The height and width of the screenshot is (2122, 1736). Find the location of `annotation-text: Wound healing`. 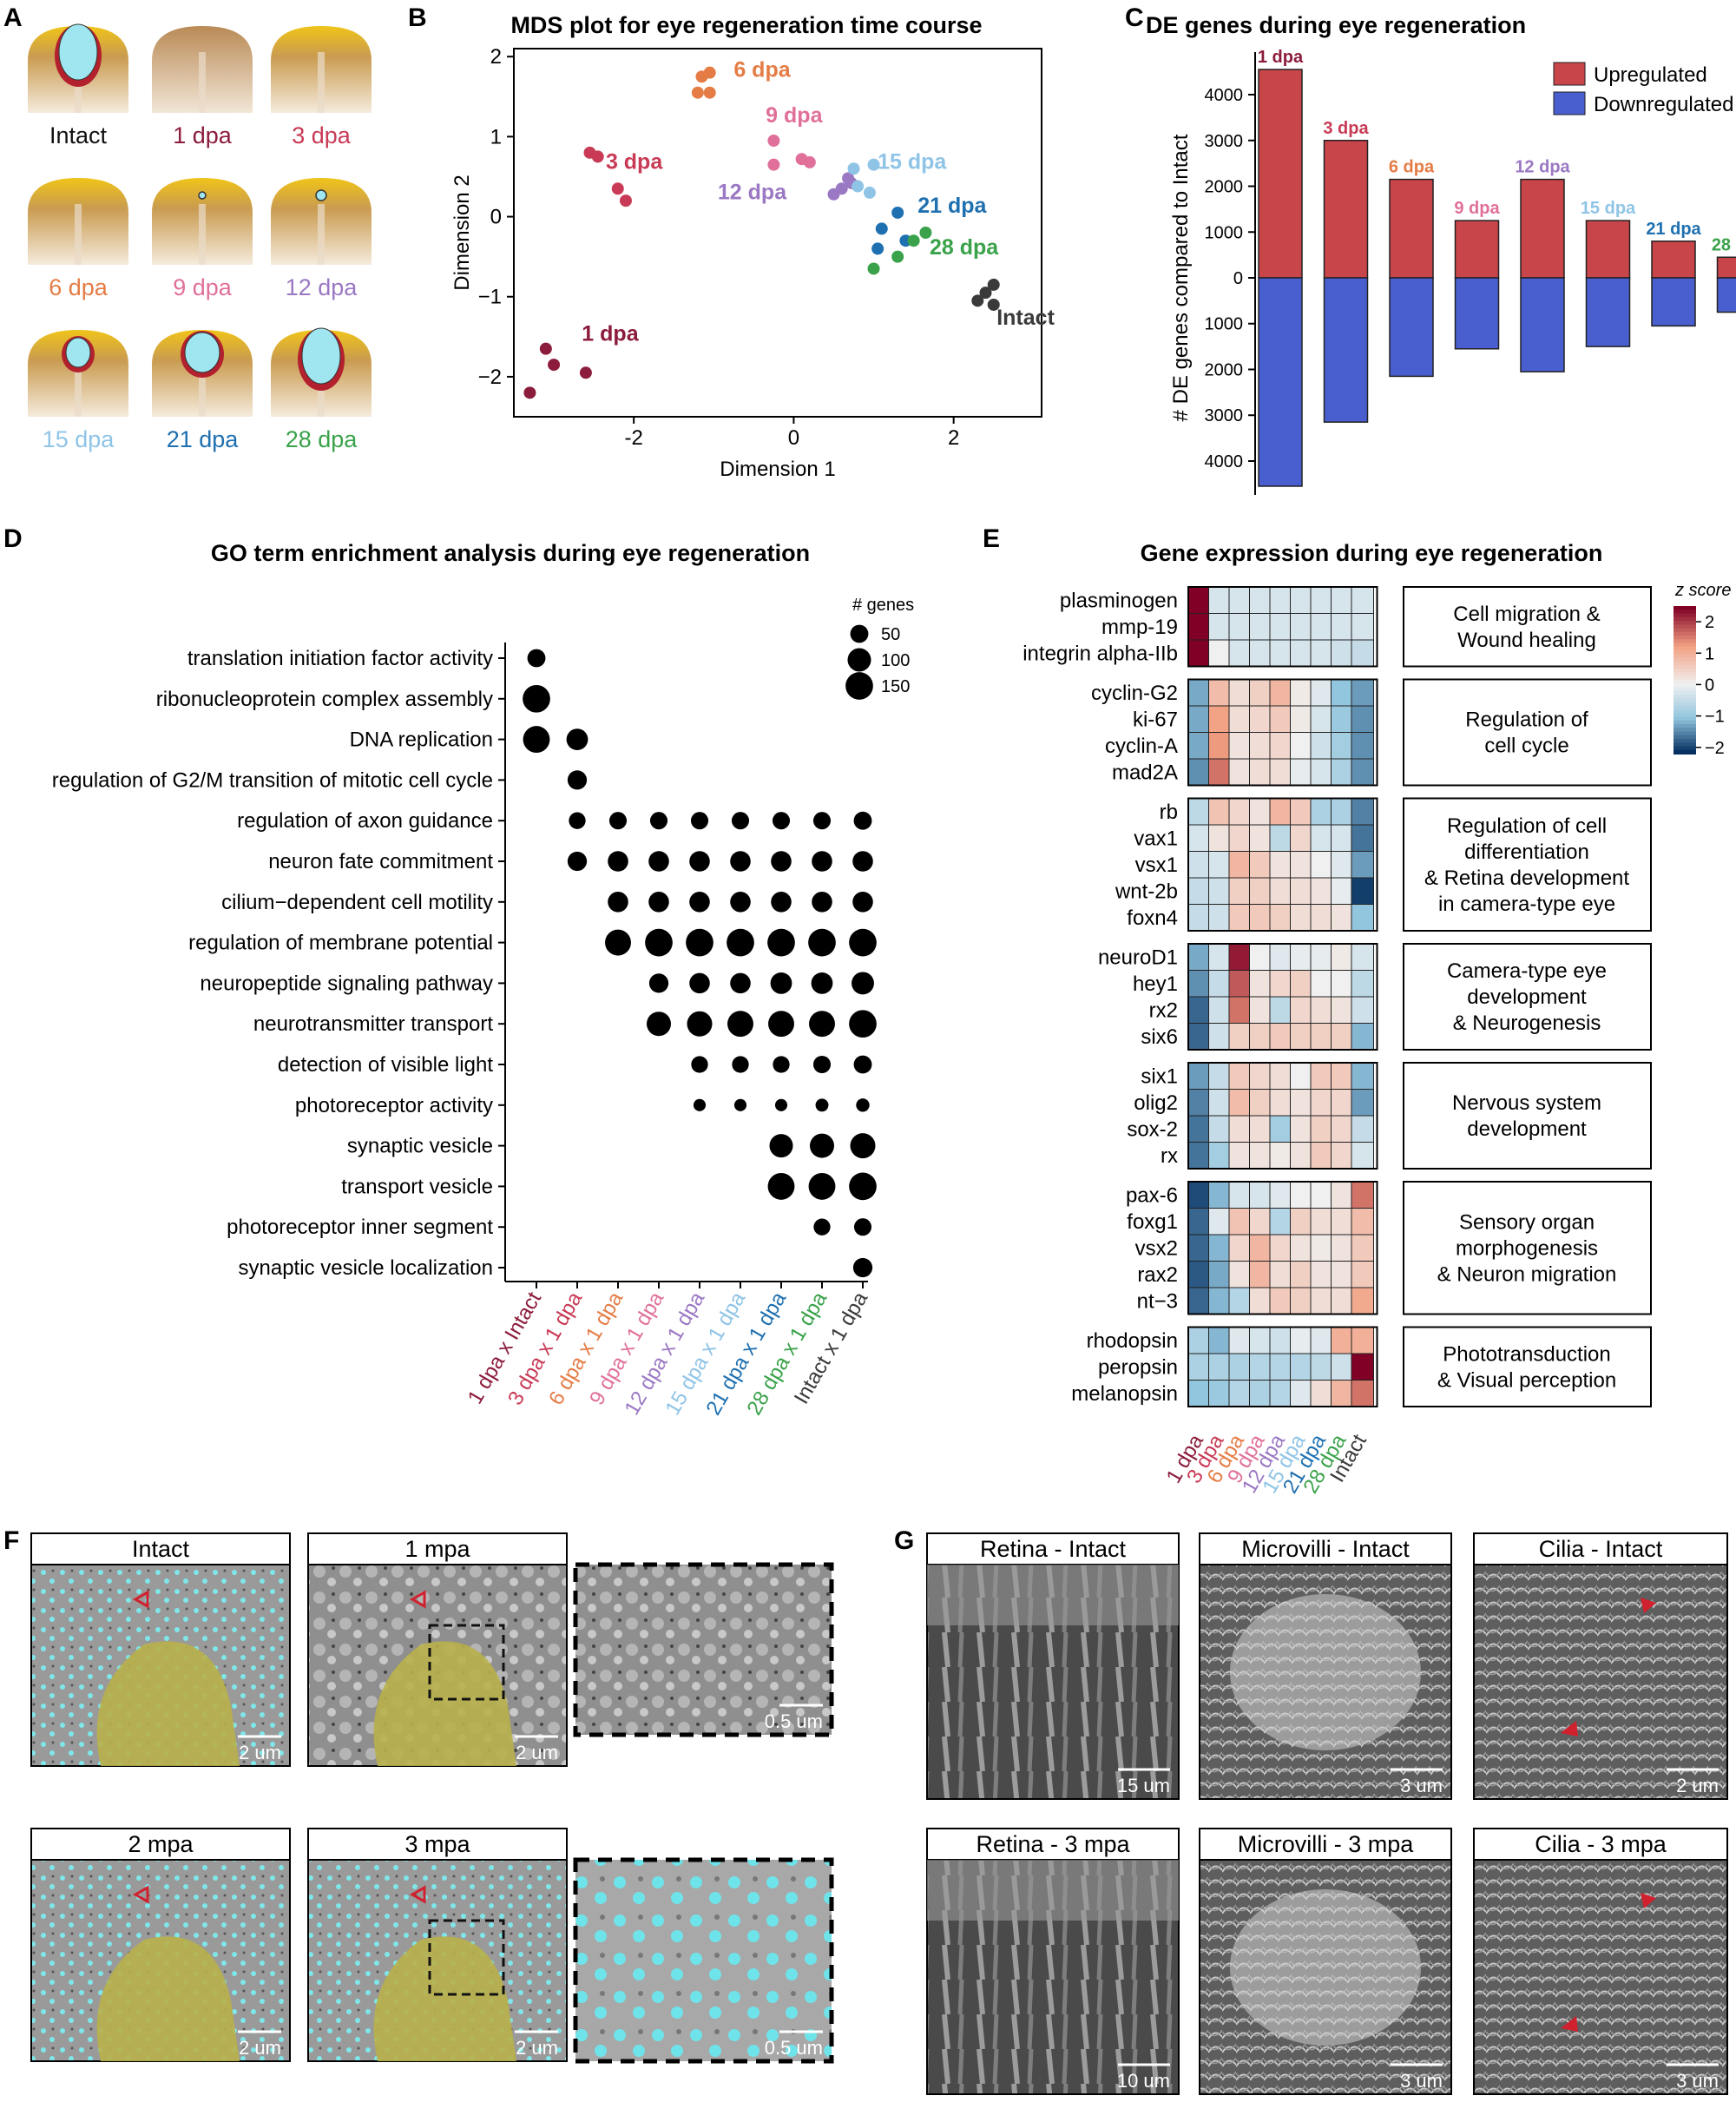

annotation-text: Wound healing is located at coordinates (1526, 640).